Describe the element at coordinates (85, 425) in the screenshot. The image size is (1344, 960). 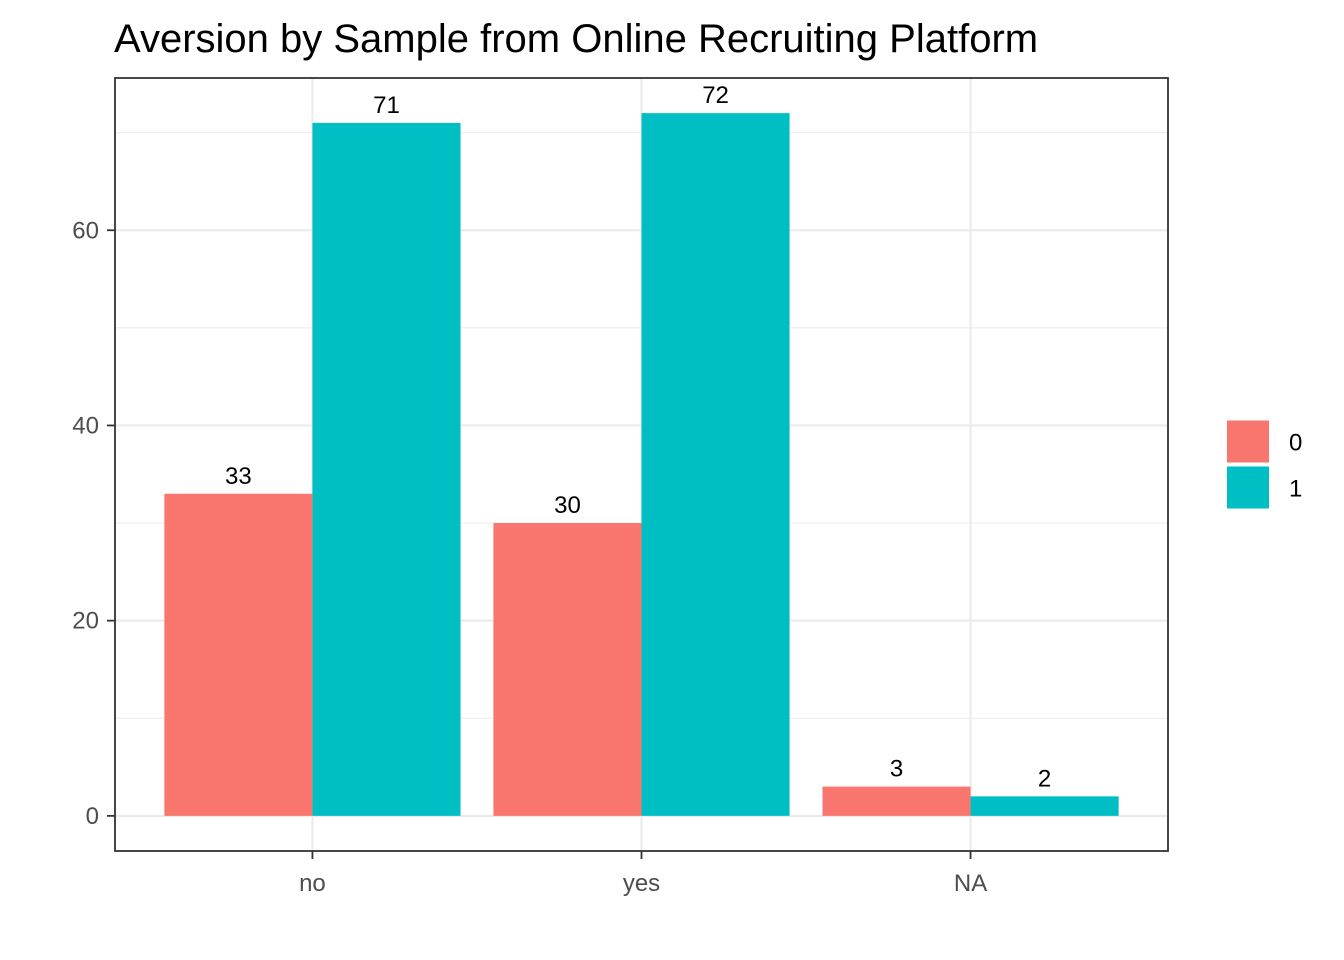
I see `y-tick-label: 40` at that location.